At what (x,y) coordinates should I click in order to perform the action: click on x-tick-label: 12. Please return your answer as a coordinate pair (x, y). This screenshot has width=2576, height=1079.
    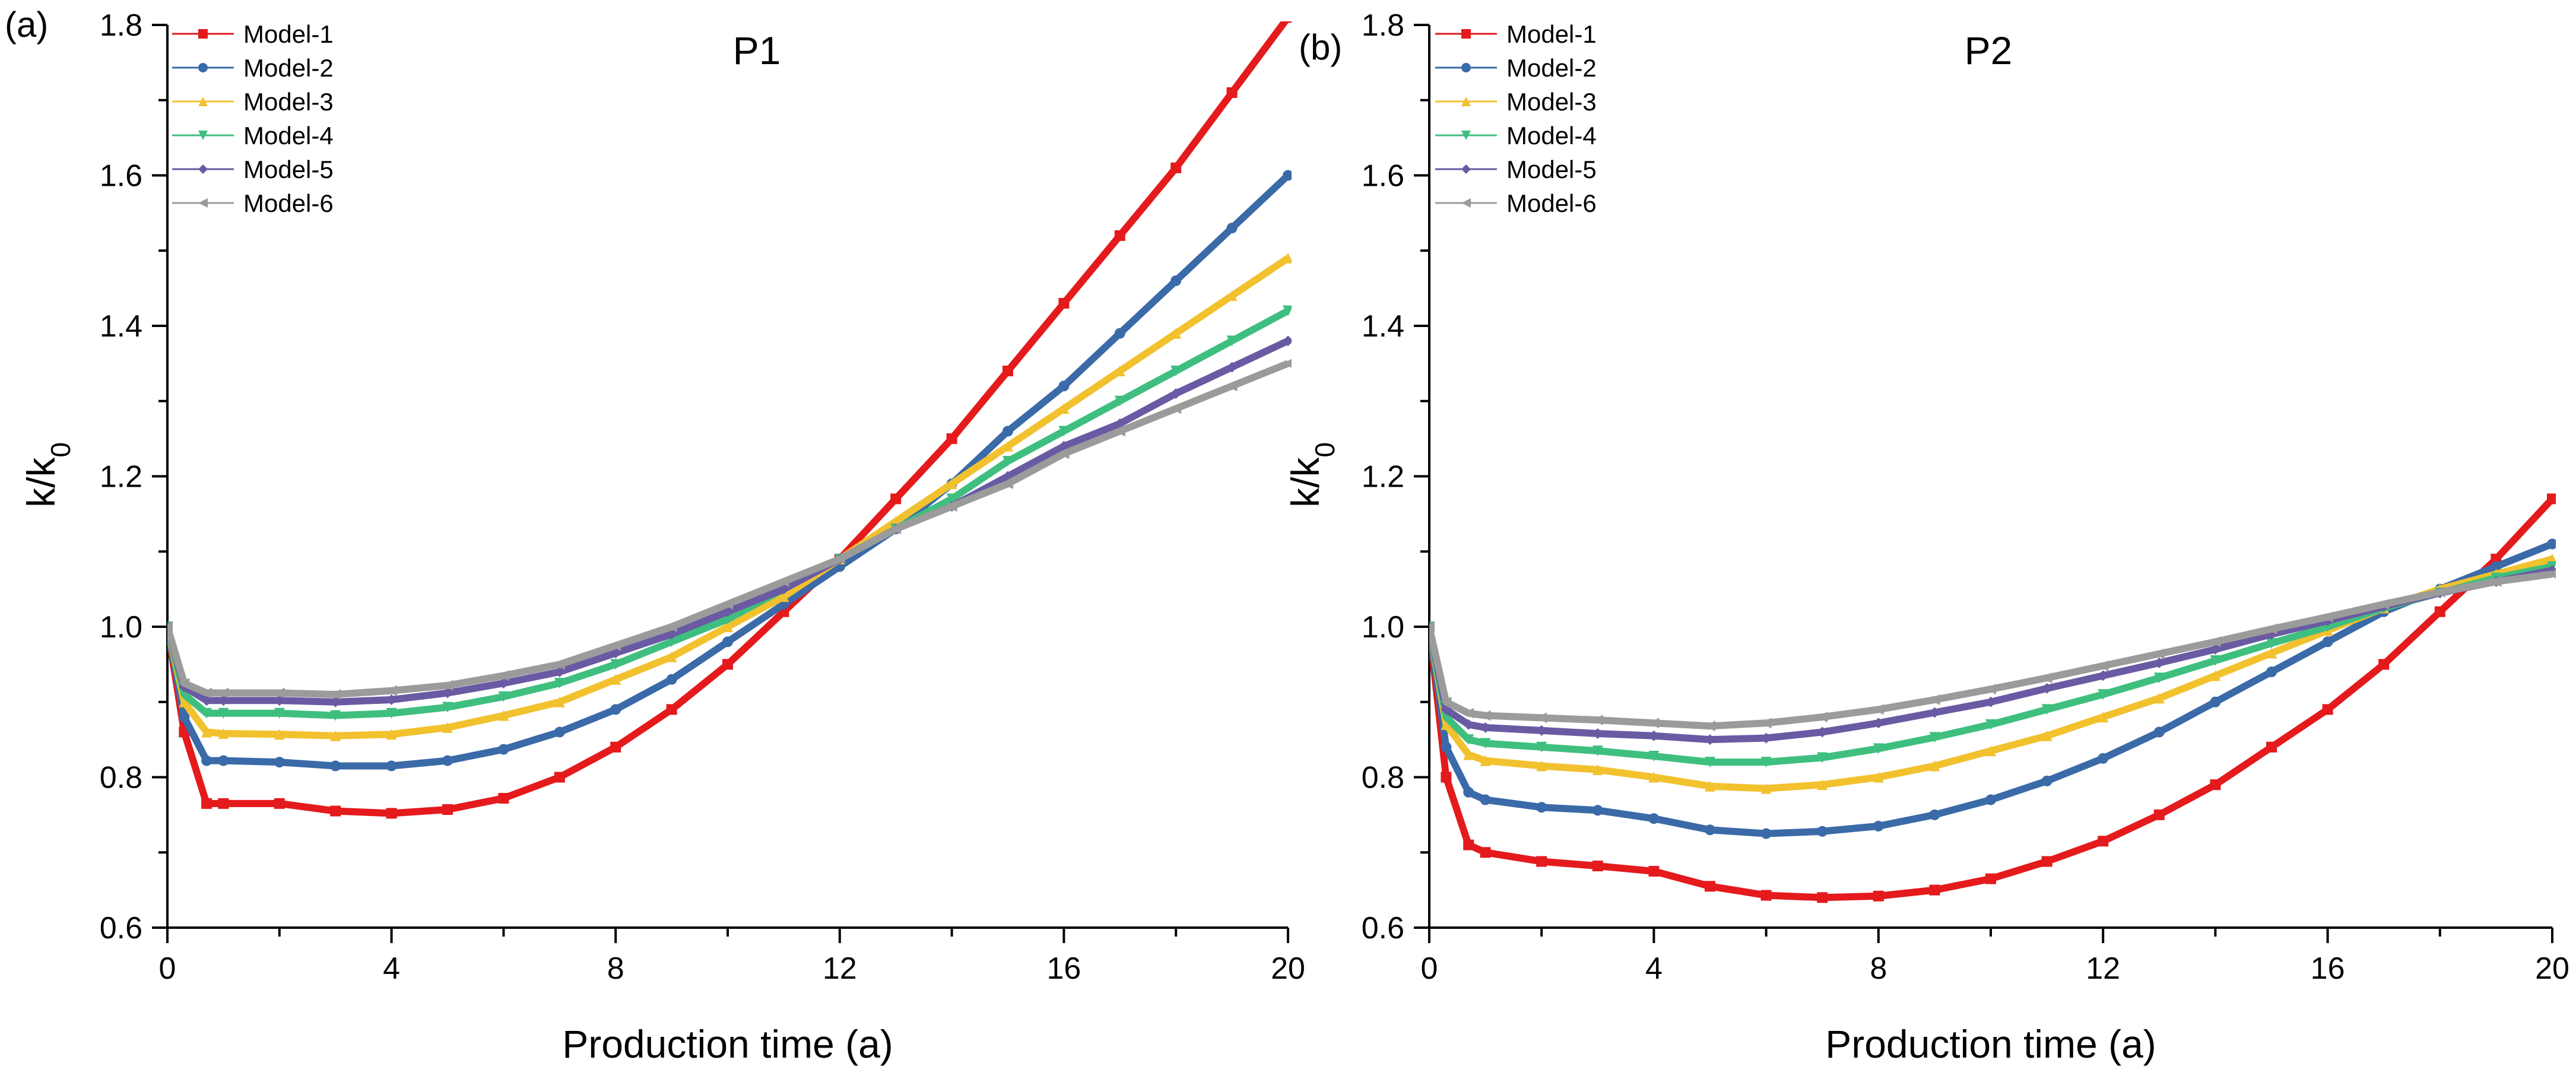
    Looking at the image, I should click on (840, 968).